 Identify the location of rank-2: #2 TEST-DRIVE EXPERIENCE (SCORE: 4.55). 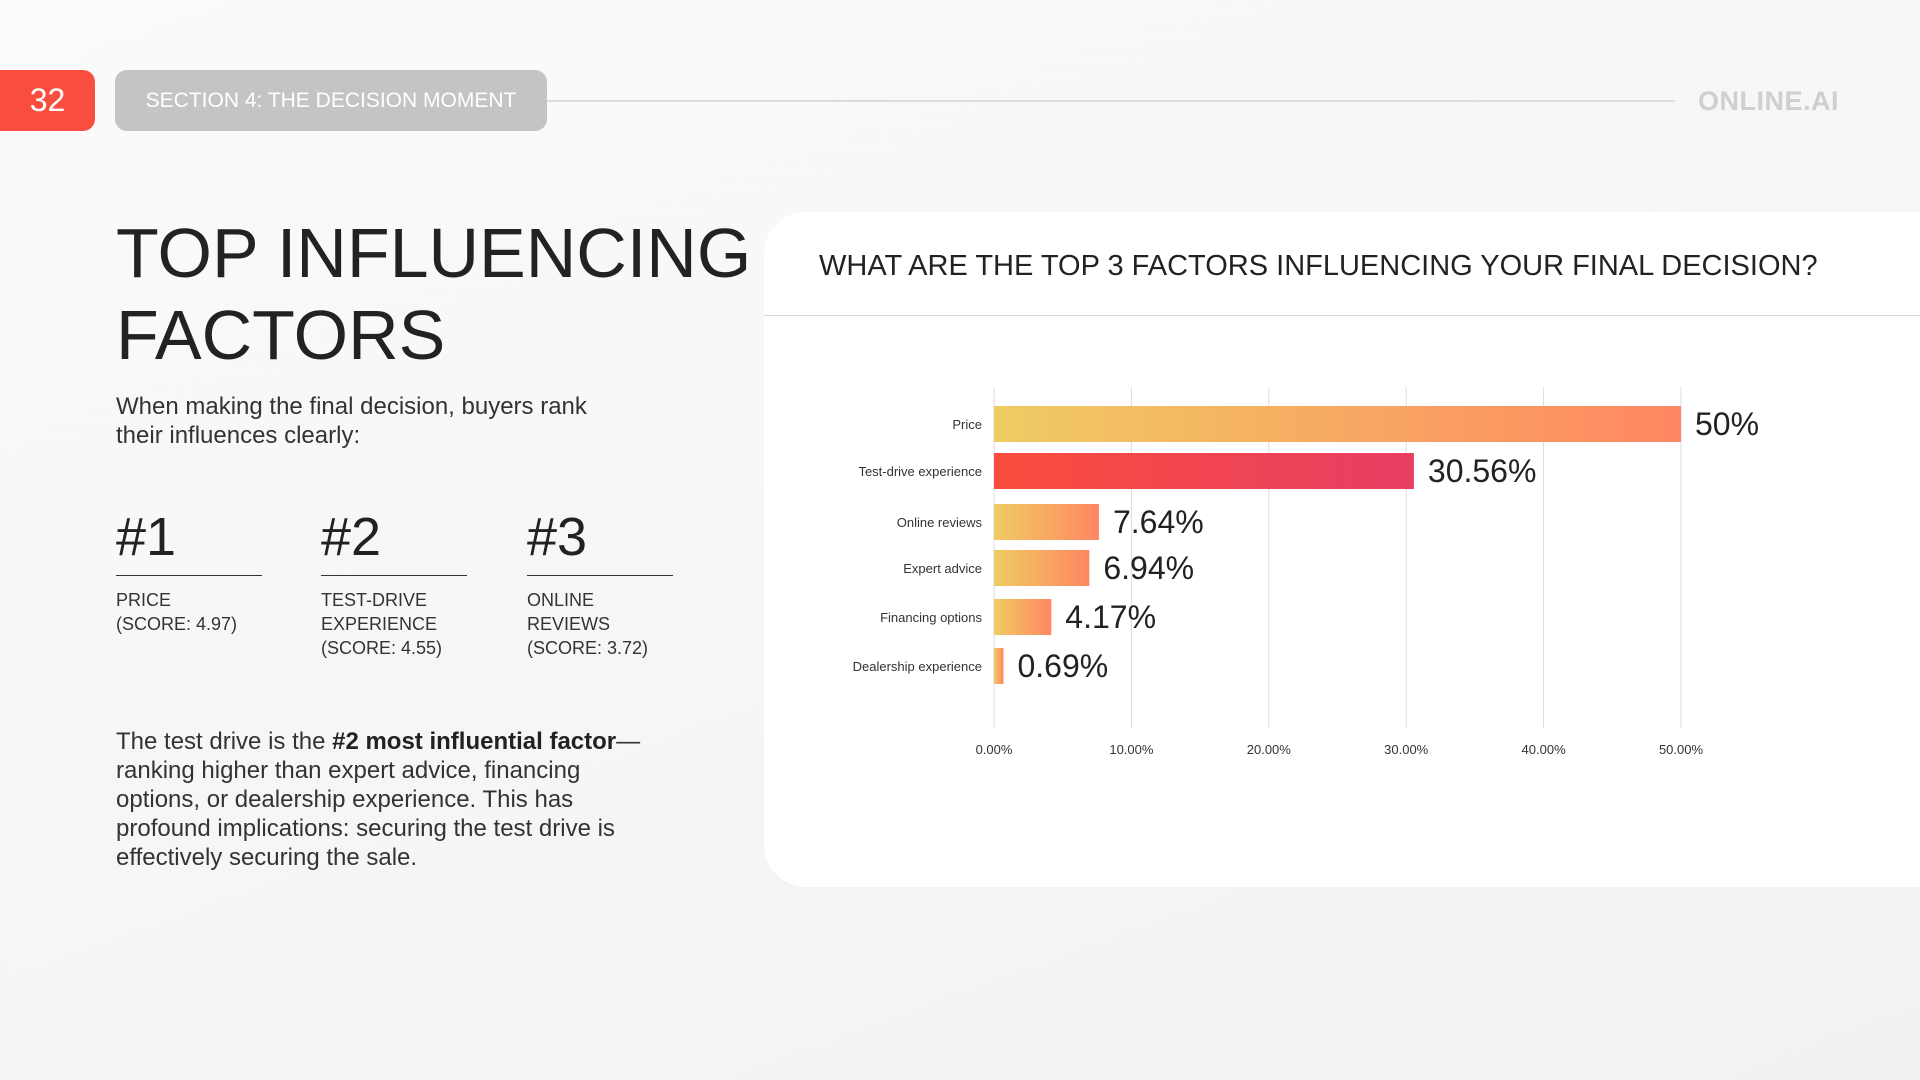
(394, 582).